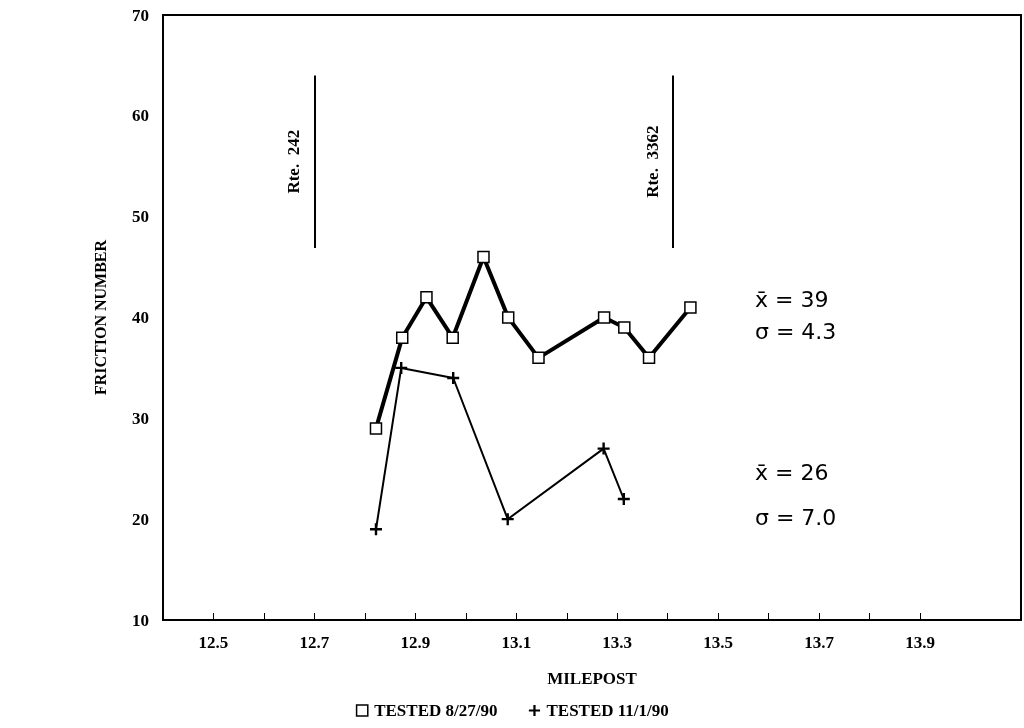 This screenshot has height=728, width=1024. Describe the element at coordinates (140, 217) in the screenshot. I see `y-tick-label: 50` at that location.